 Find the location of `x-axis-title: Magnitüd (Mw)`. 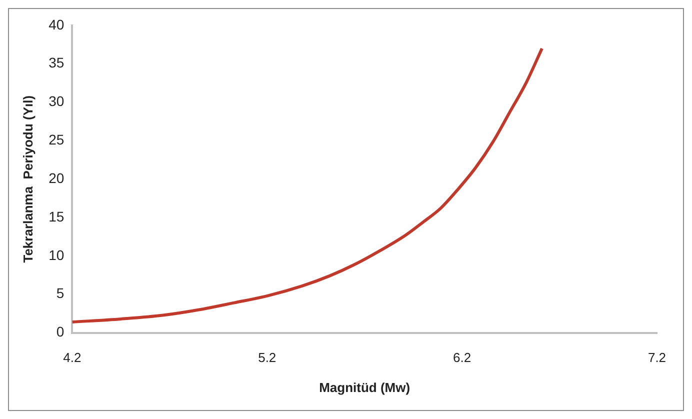

x-axis-title: Magnitüd (Mw) is located at coordinates (364, 387).